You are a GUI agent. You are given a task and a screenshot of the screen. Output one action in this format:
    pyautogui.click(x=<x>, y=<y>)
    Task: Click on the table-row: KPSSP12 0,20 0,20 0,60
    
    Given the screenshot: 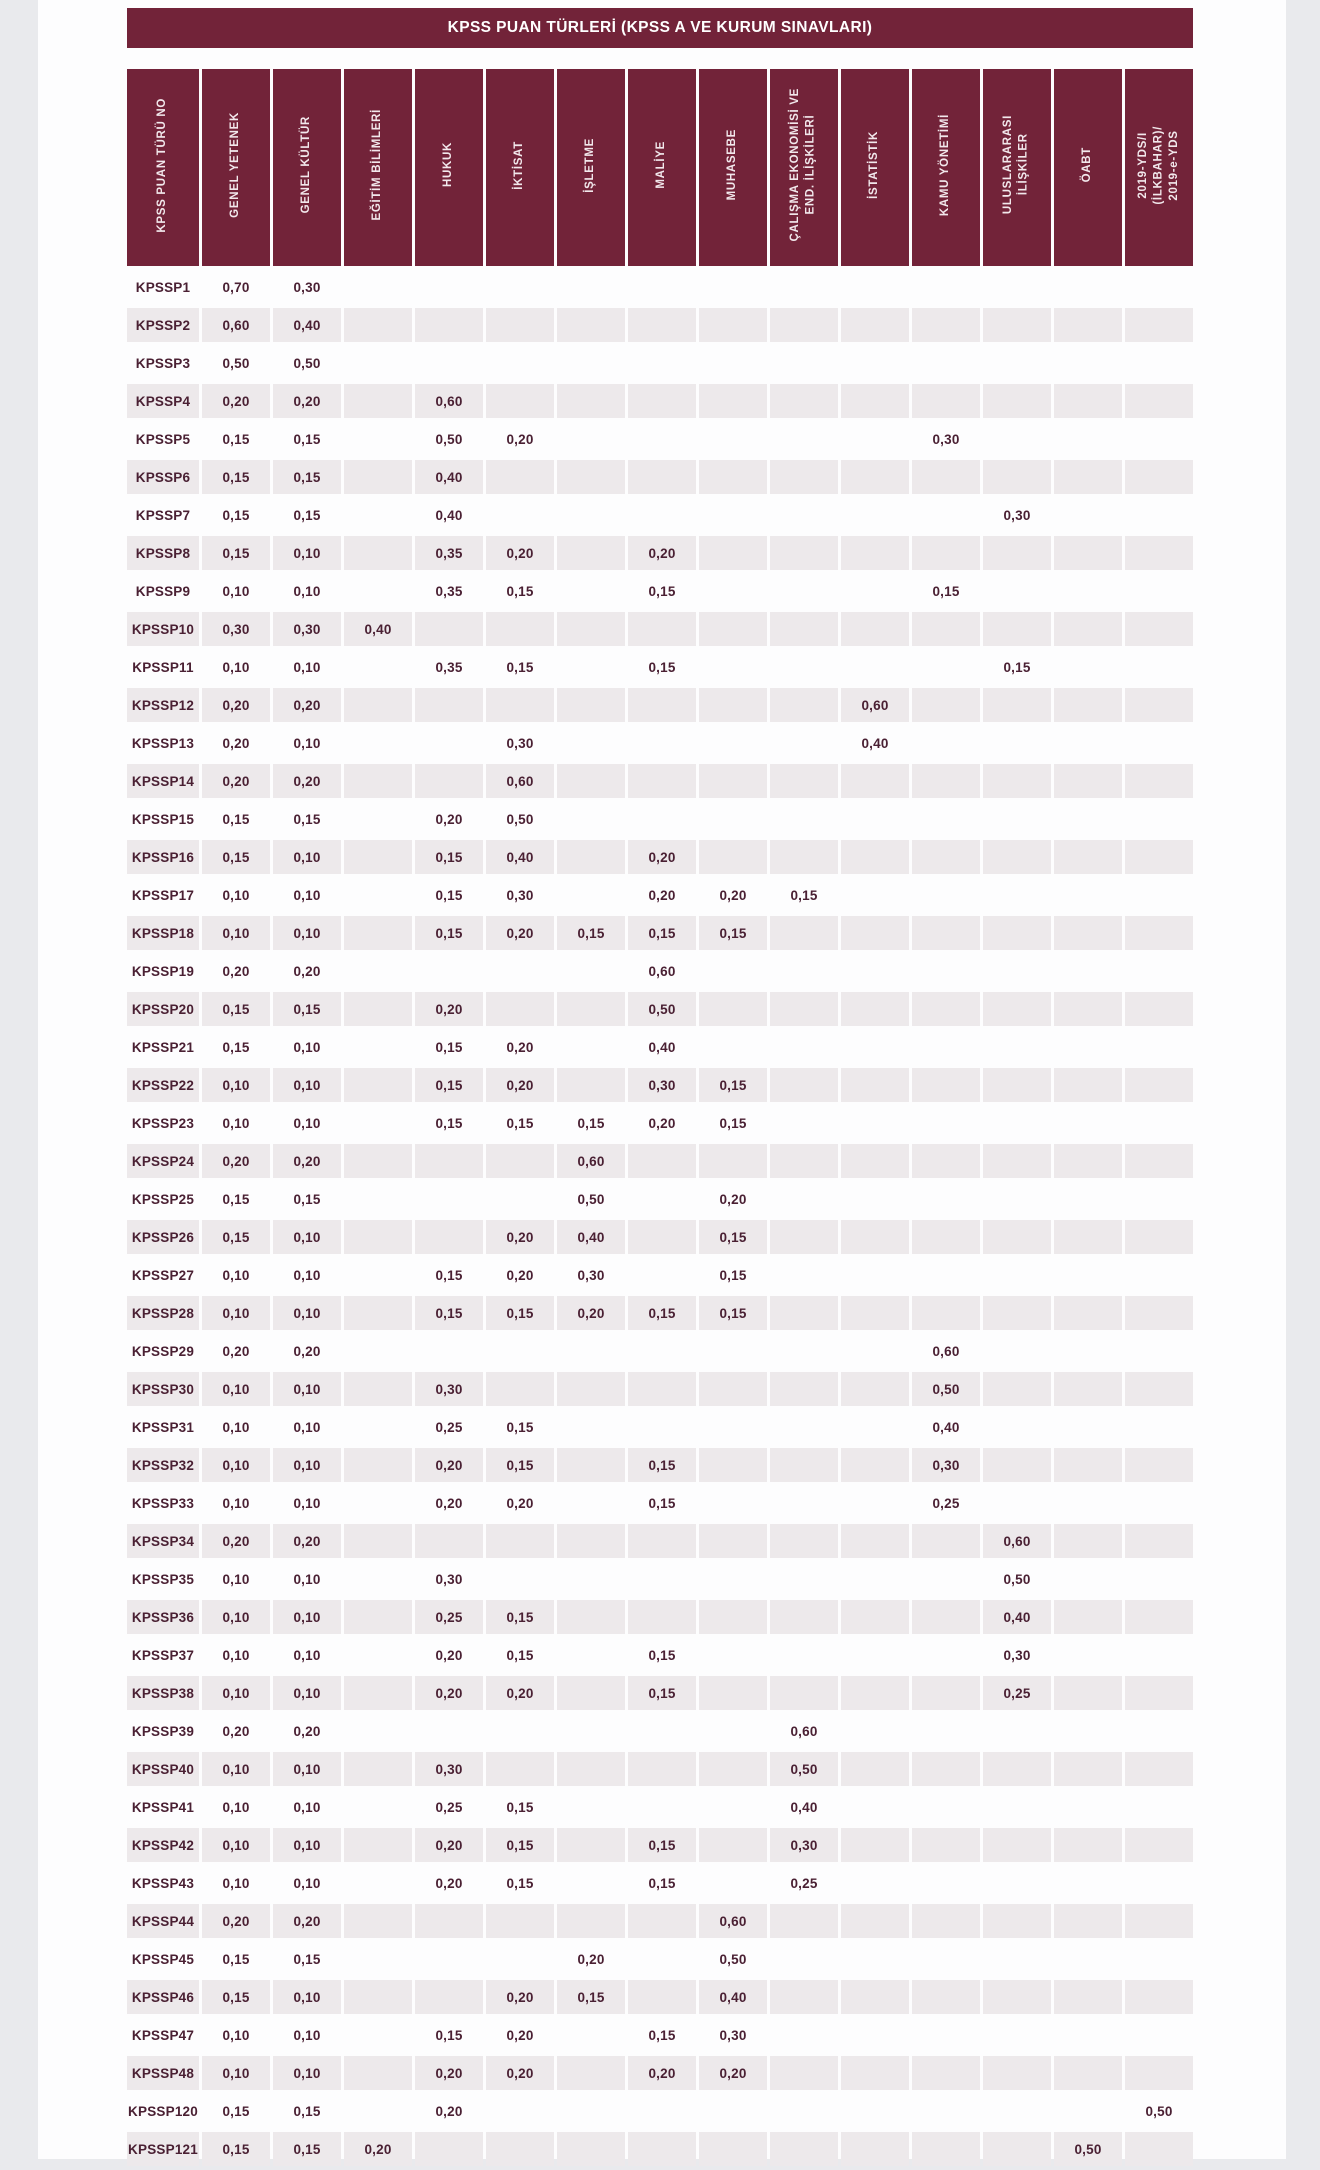 What is the action you would take?
    pyautogui.click(x=660, y=705)
    